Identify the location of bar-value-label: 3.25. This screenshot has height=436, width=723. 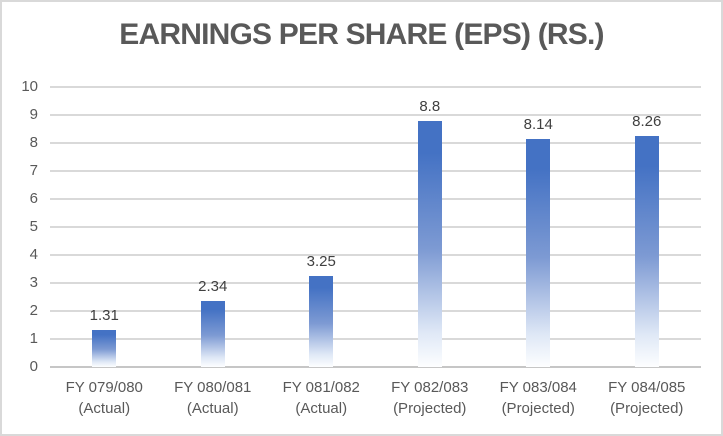
(321, 261).